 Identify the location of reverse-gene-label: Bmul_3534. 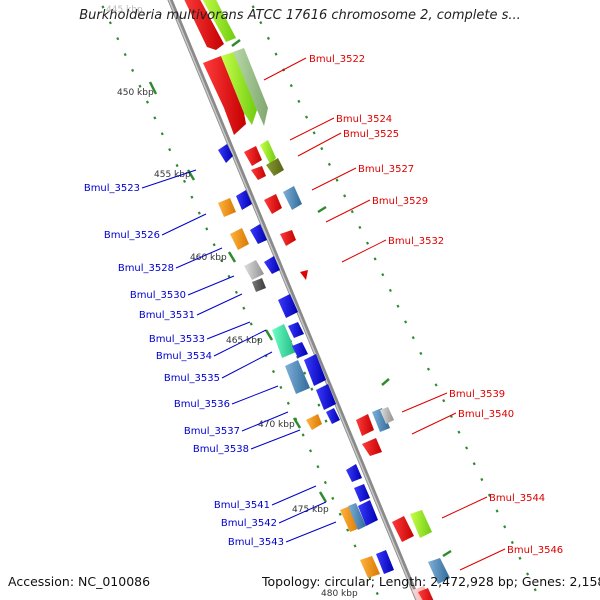
(184, 356).